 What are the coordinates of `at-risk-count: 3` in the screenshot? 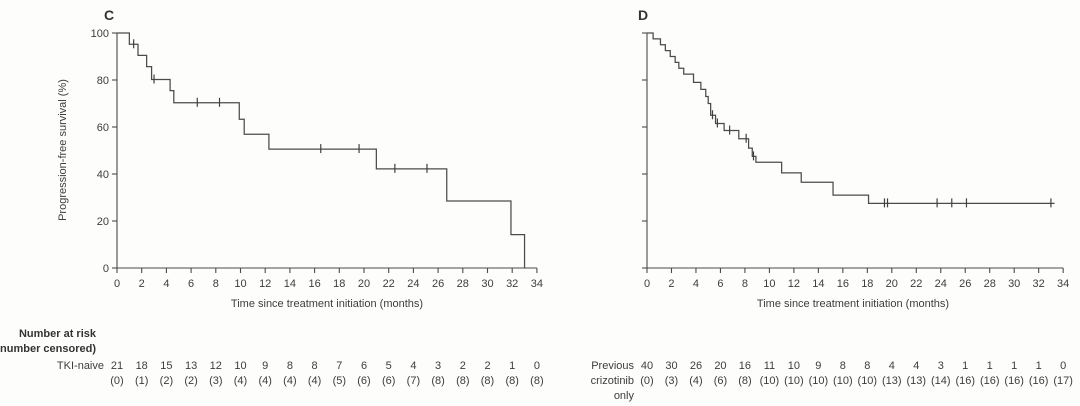 It's located at (438, 366).